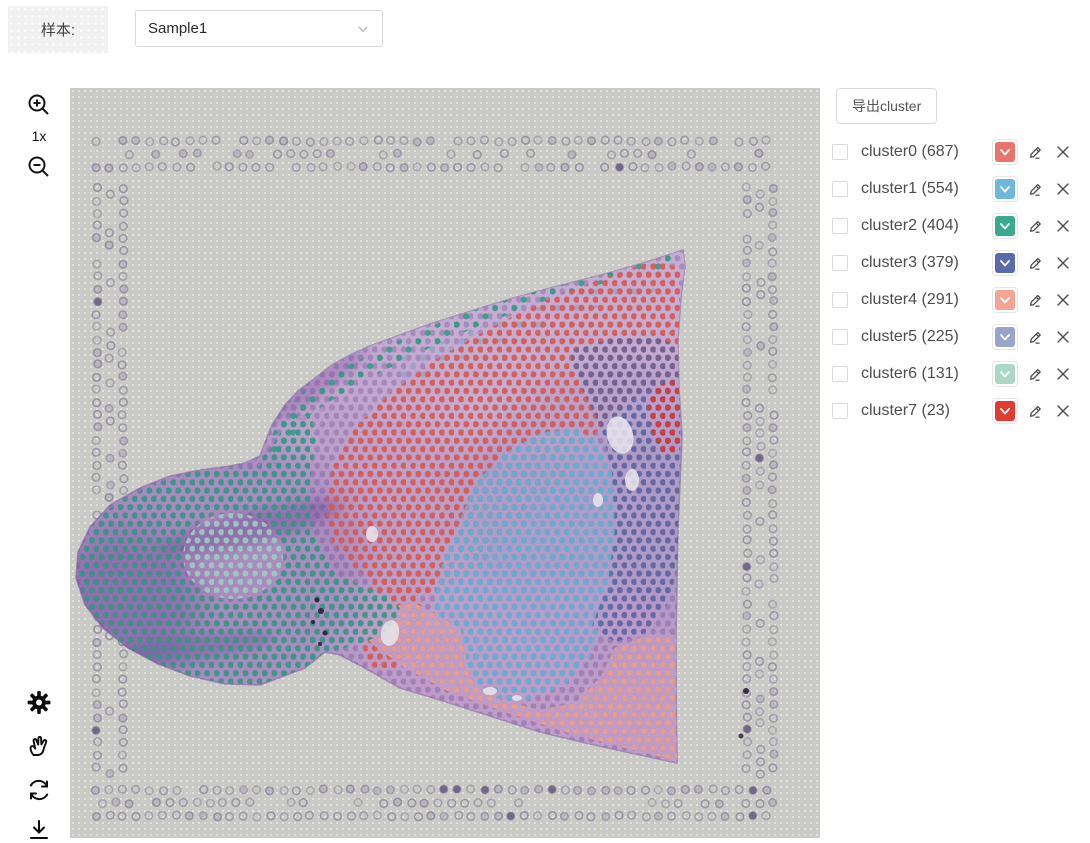  What do you see at coordinates (39, 105) in the screenshot?
I see `zoom-in-icon` at bounding box center [39, 105].